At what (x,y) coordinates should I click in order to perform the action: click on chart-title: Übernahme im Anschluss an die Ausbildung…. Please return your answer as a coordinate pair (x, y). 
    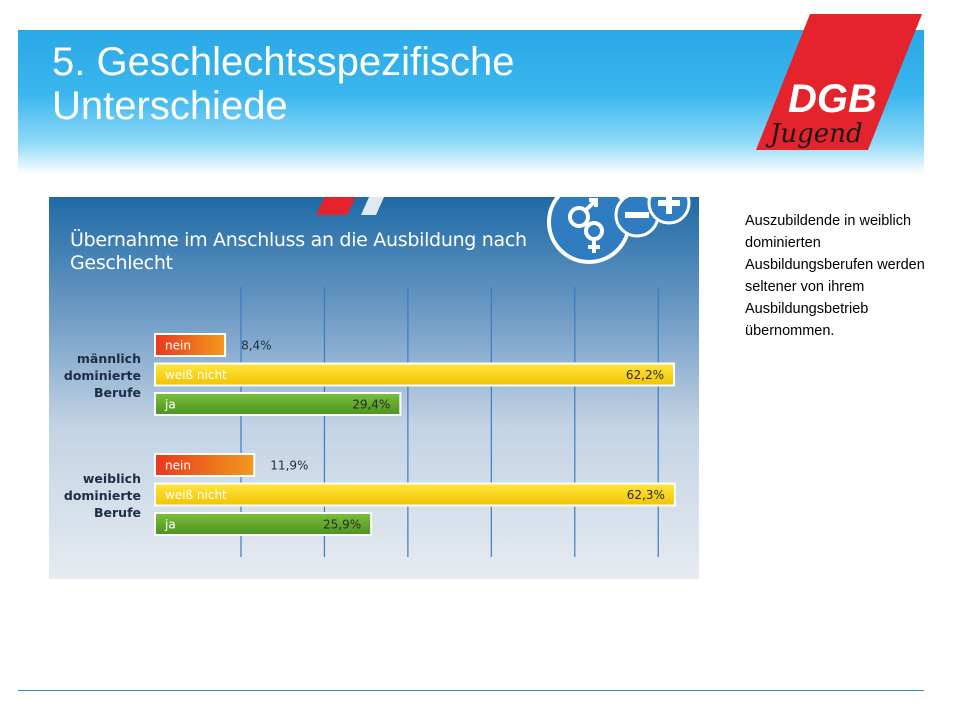
    Looking at the image, I should click on (298, 251).